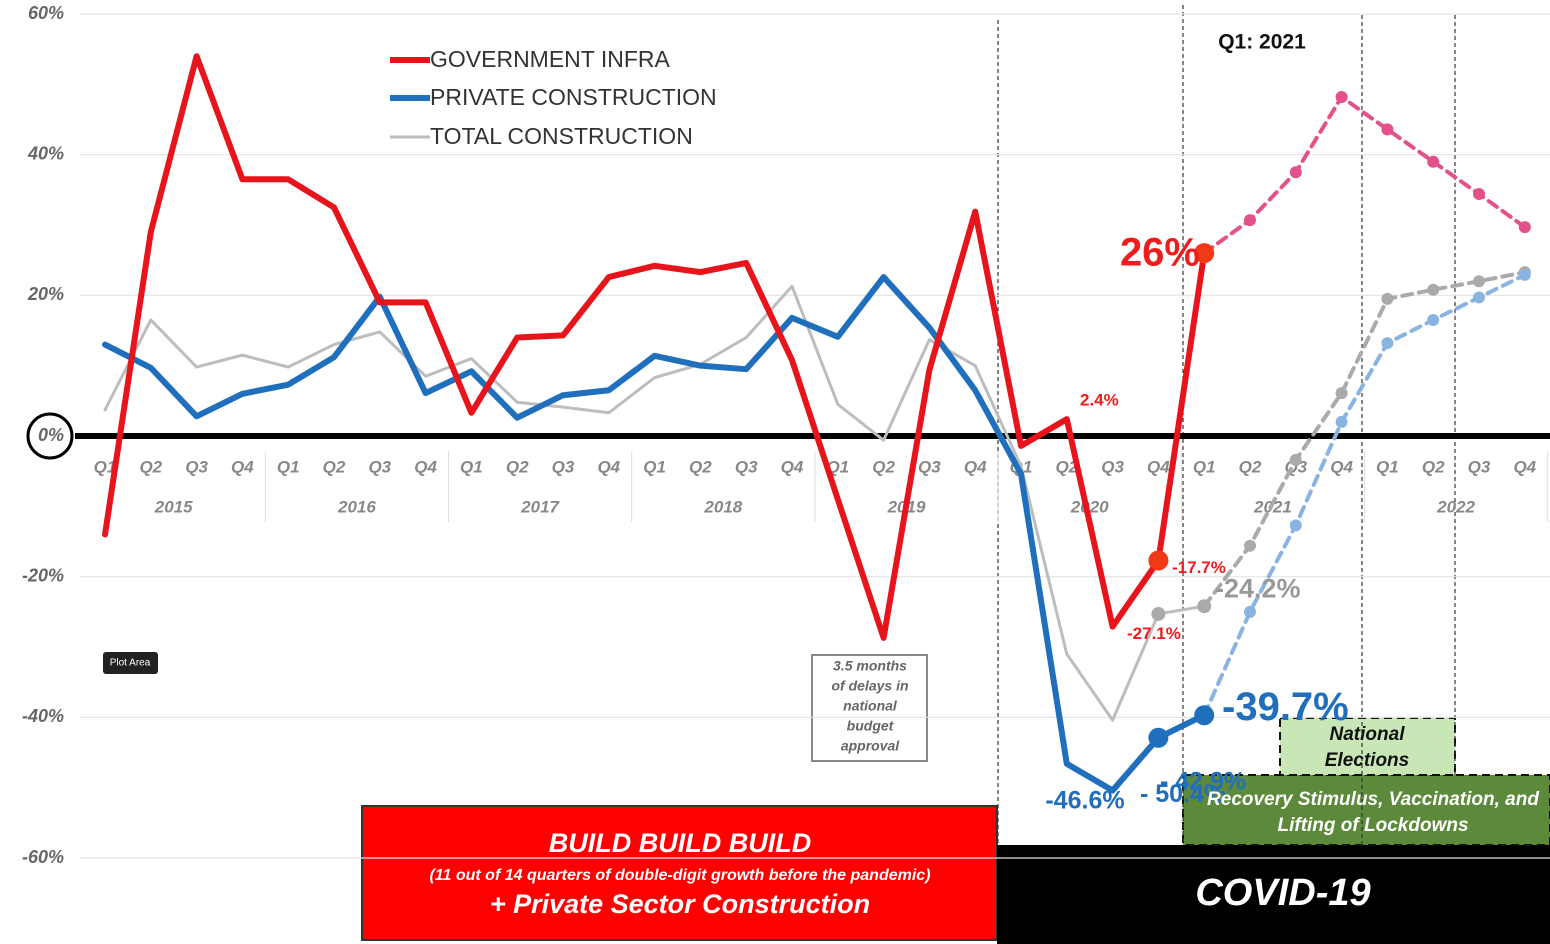  Describe the element at coordinates (1183, 794) in the screenshot. I see `data-label: - 50.4%` at that location.